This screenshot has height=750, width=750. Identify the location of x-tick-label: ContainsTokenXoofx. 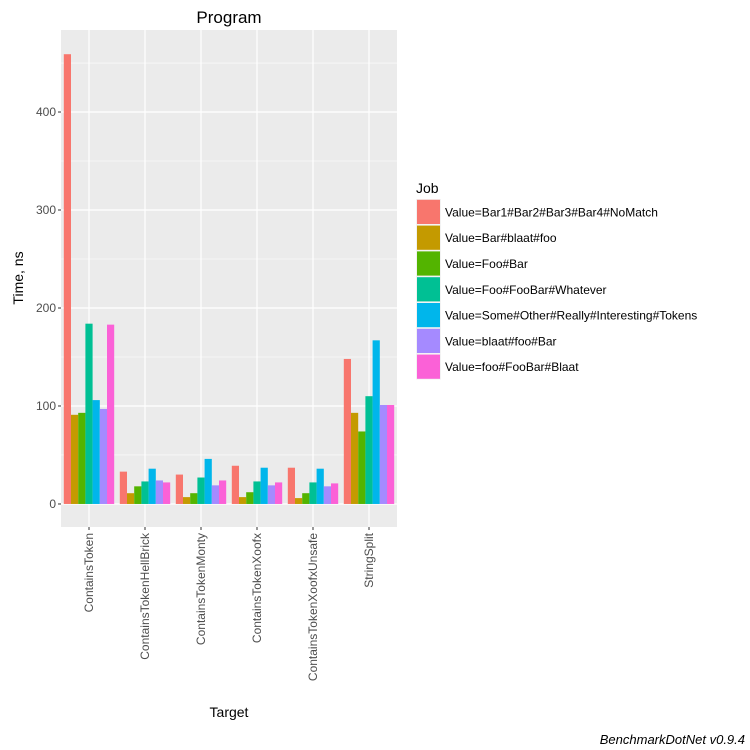
(257, 588).